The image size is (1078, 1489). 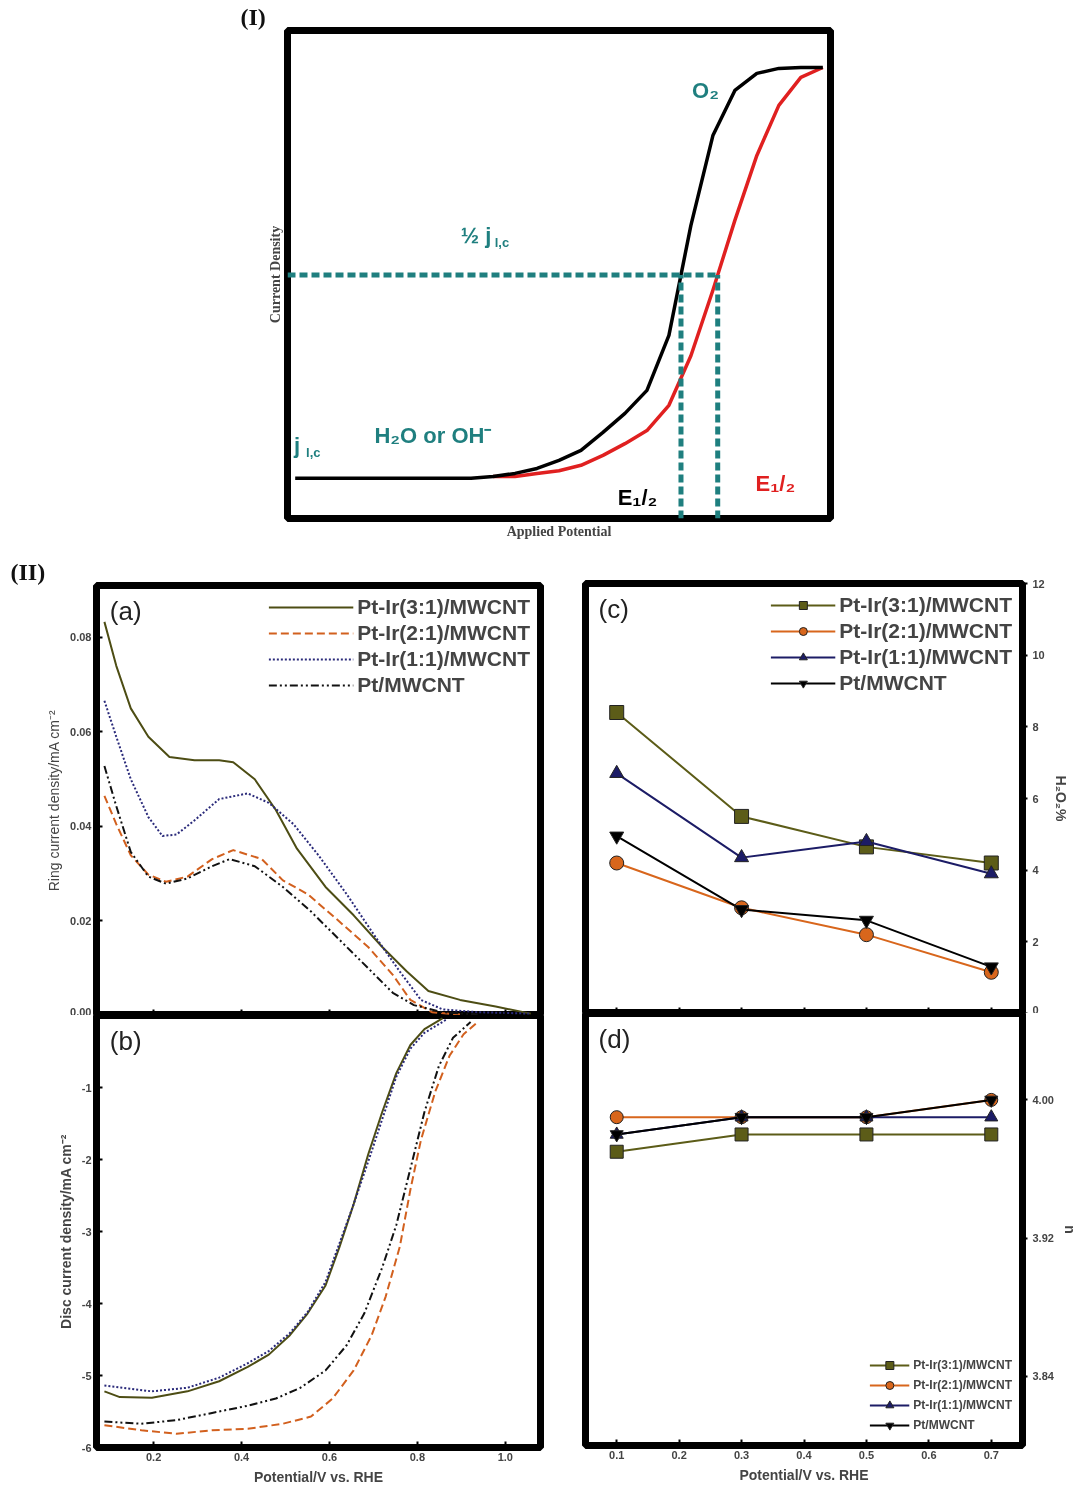 What do you see at coordinates (1069, 1229) in the screenshot?
I see `y2-axis-title: n` at bounding box center [1069, 1229].